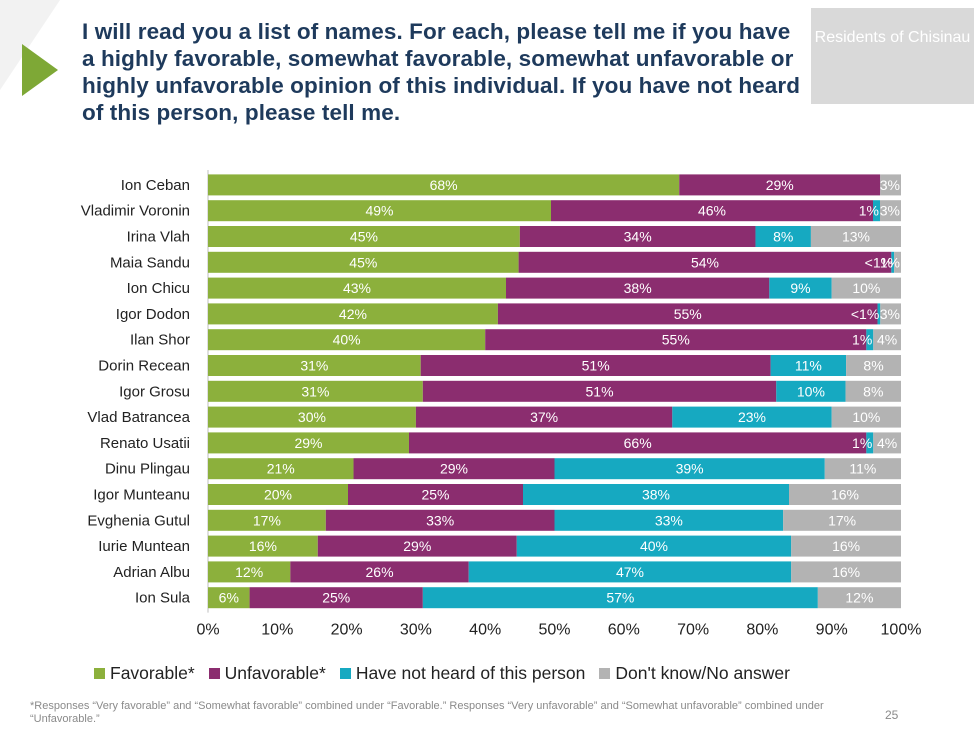 This screenshot has height=740, width=974. I want to click on legend-item: Unfavorable*, so click(267, 673).